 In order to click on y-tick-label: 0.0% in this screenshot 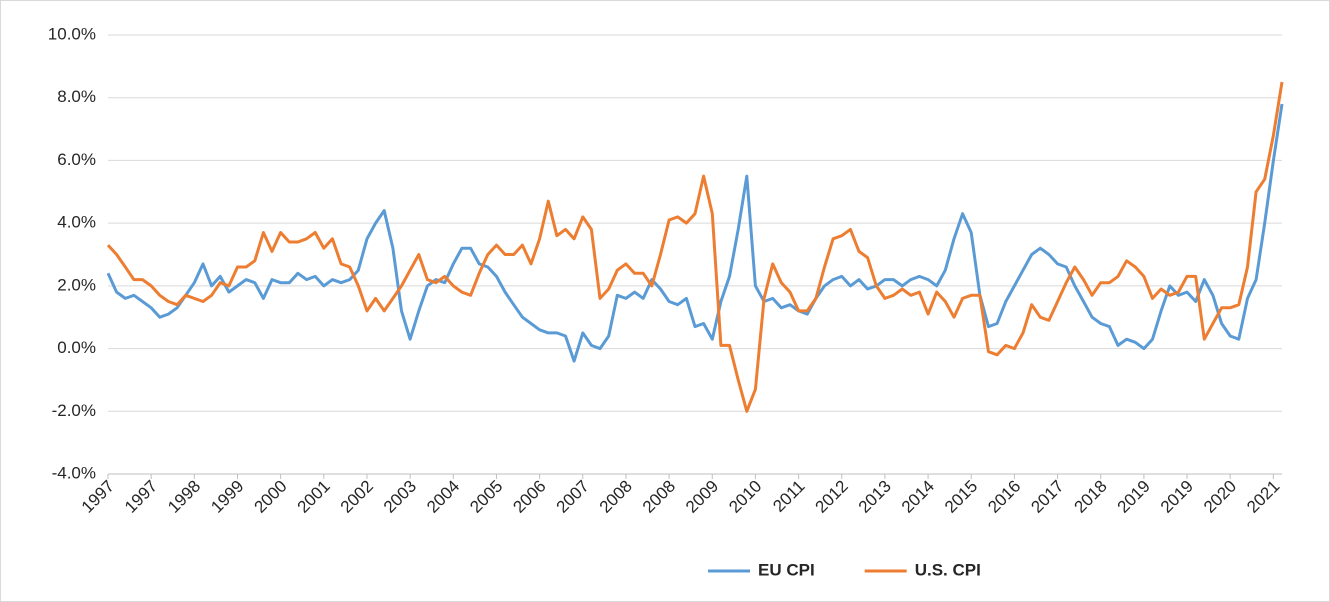, I will do `click(76, 347)`.